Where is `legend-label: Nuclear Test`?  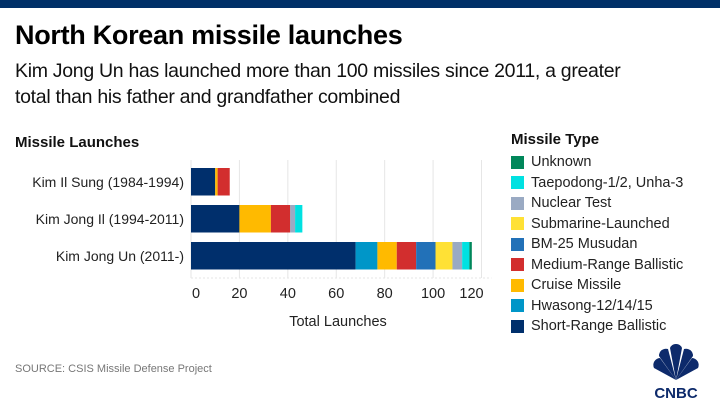 legend-label: Nuclear Test is located at coordinates (571, 203).